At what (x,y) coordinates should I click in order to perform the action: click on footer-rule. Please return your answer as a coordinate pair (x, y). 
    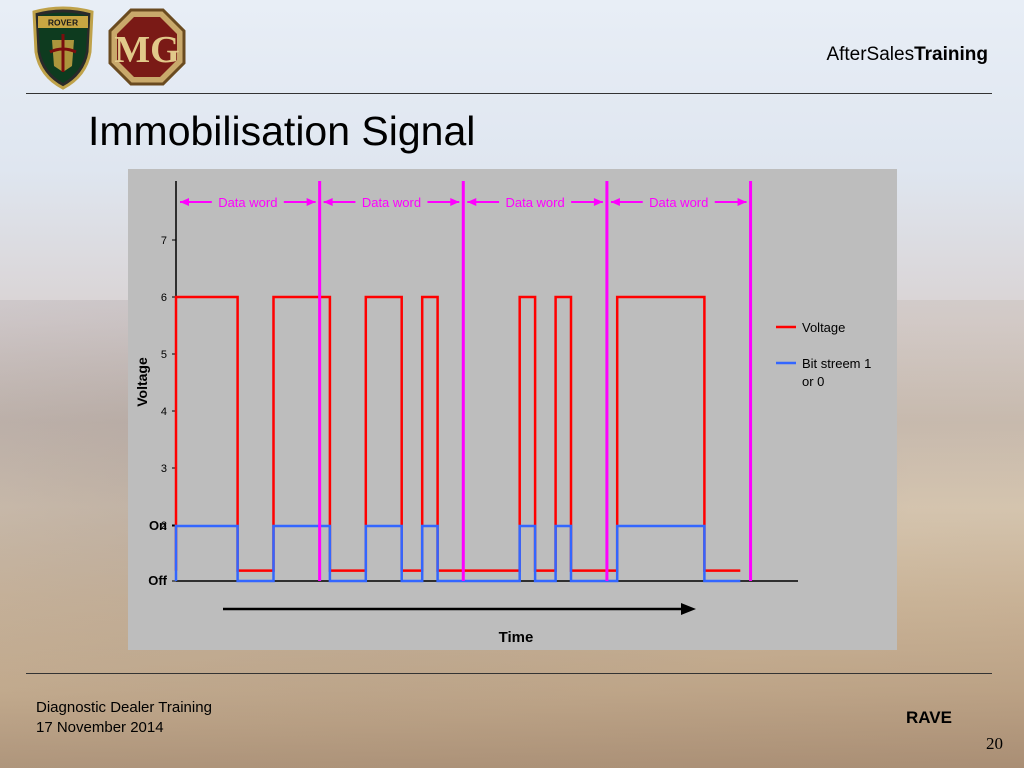
    Looking at the image, I should click on (509, 673).